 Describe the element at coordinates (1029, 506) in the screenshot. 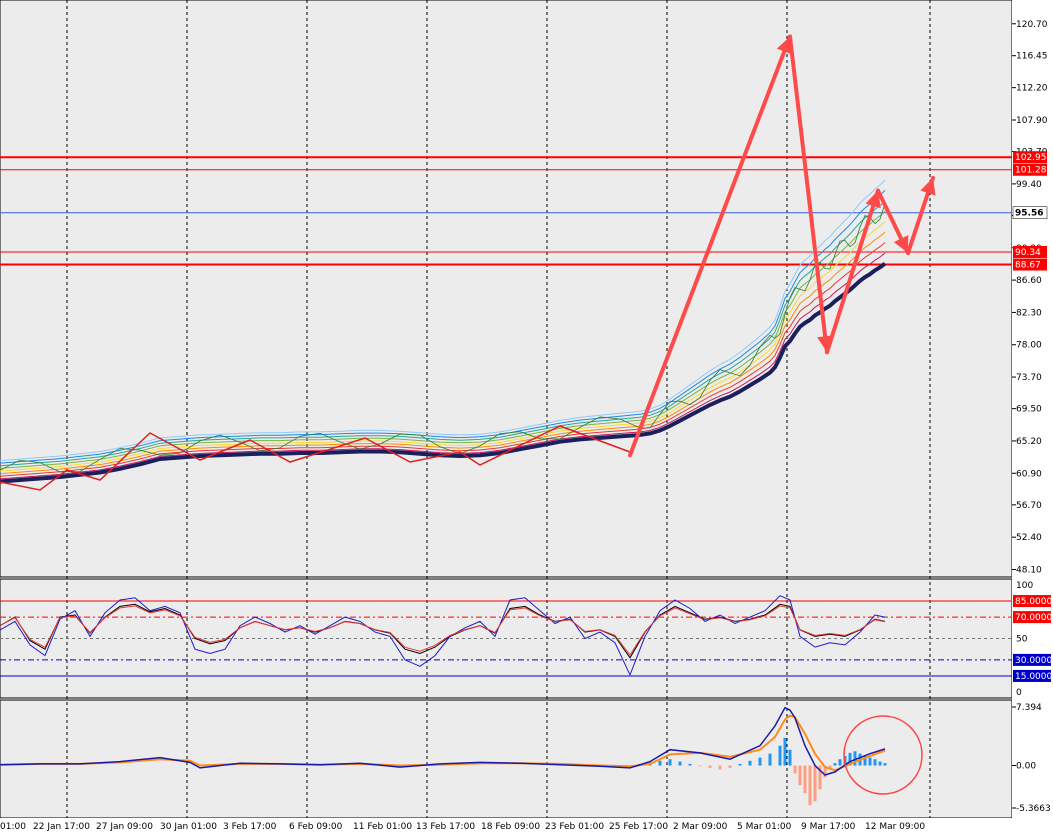

I see `price-tick-label: 56.70` at that location.